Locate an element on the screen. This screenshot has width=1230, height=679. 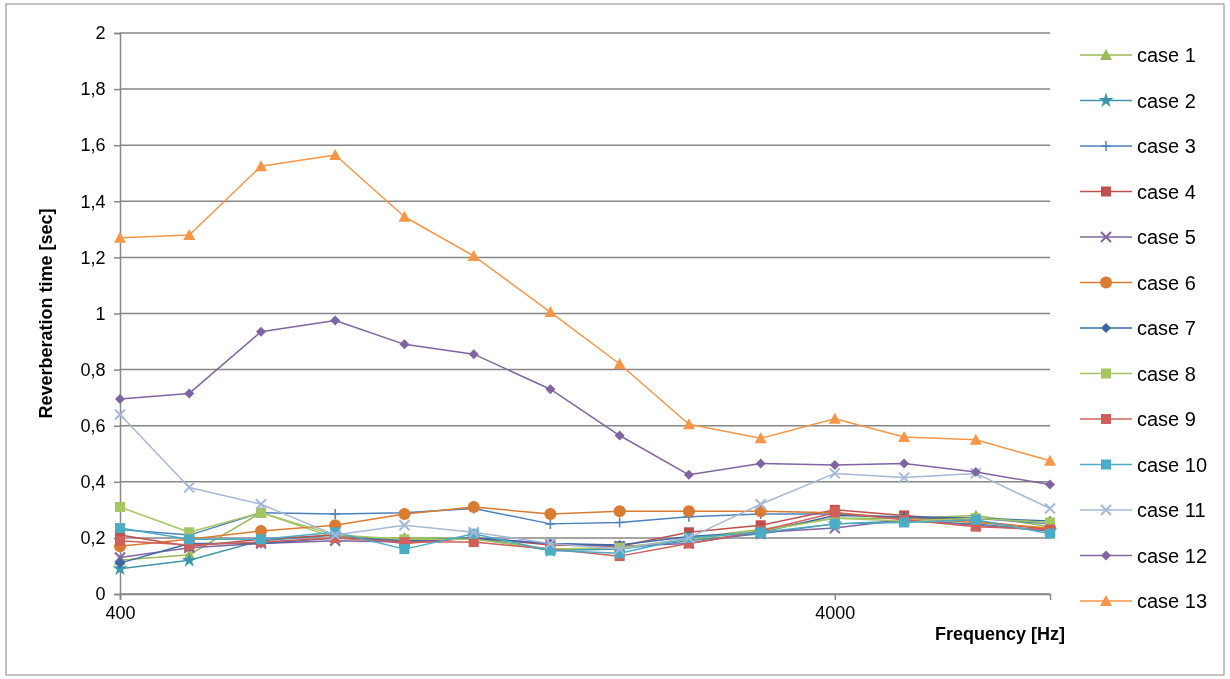
y-tick-label: 1,8 is located at coordinates (93, 89).